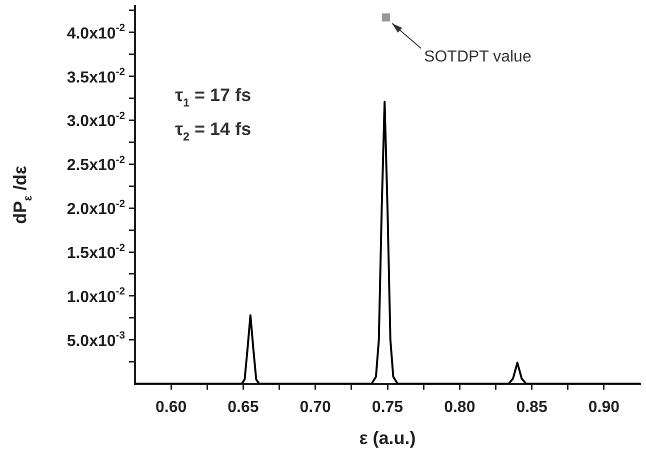 This screenshot has height=454, width=646. Describe the element at coordinates (243, 407) in the screenshot. I see `x-tick-label: 0.65` at that location.